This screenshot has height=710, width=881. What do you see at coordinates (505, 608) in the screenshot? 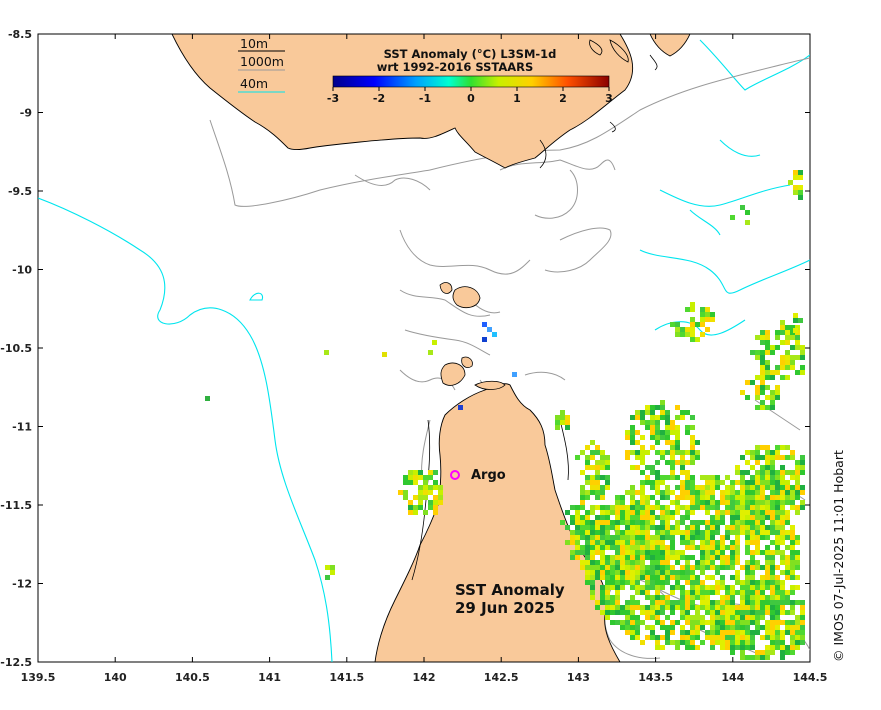
I see `map-title-line2: 29 Jun 2025` at bounding box center [505, 608].